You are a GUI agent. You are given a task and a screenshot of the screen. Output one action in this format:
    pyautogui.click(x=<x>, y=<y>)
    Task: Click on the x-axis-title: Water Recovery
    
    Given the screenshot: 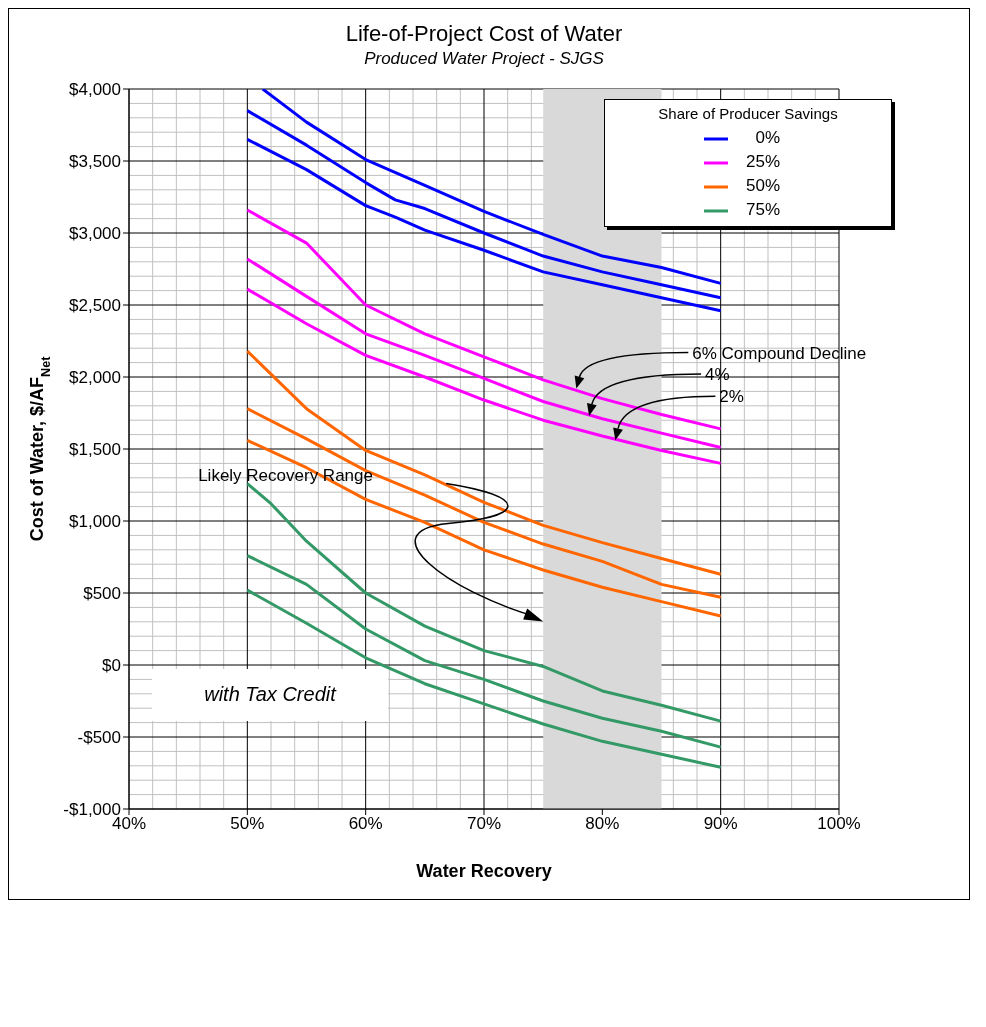 What is the action you would take?
    pyautogui.click(x=484, y=871)
    